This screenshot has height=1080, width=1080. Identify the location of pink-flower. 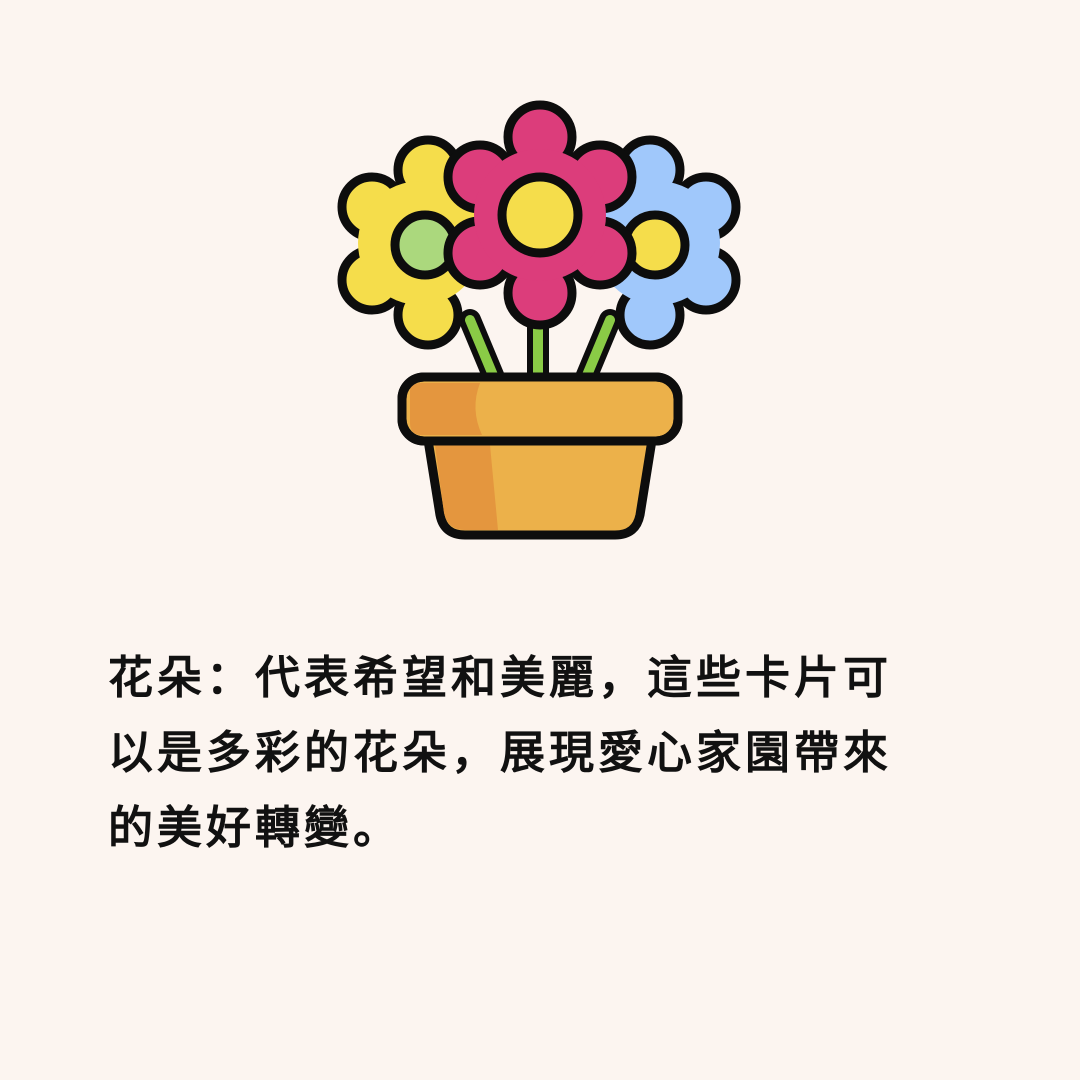
(540, 215).